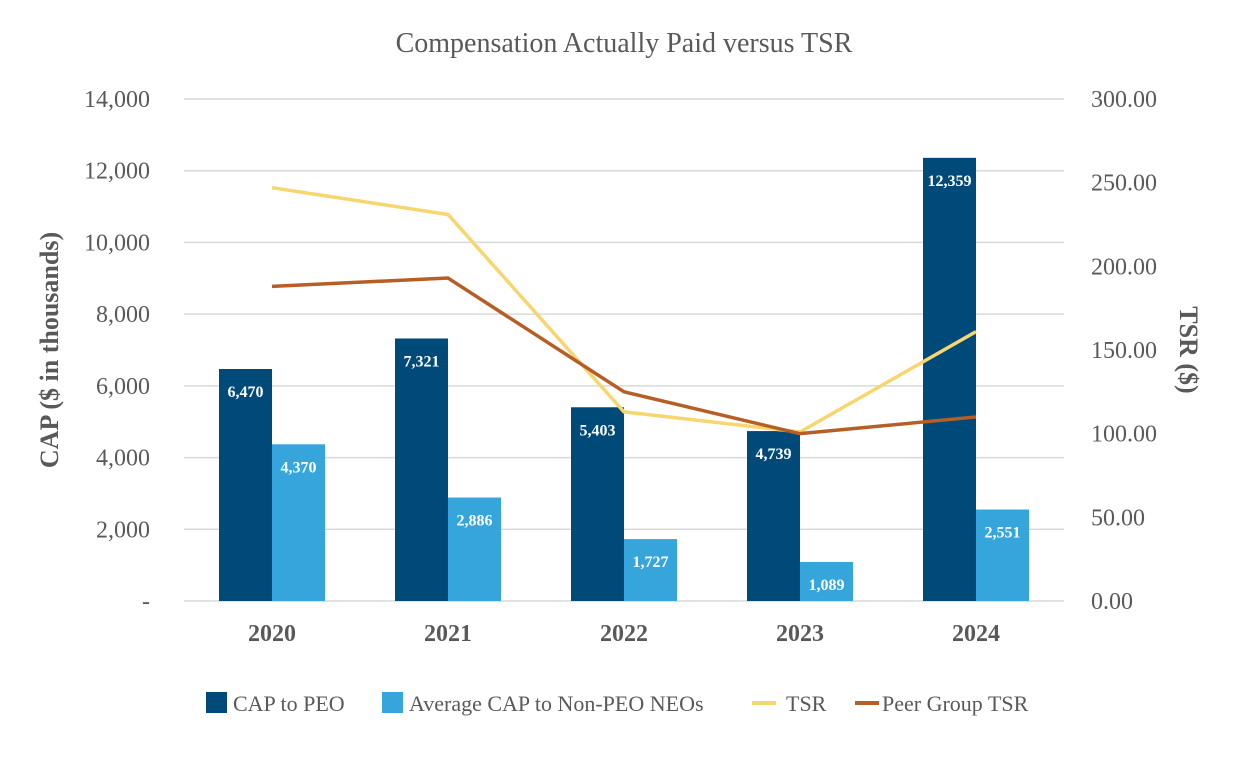 This screenshot has height=760, width=1248. I want to click on bar-data-label: 4,370, so click(299, 467).